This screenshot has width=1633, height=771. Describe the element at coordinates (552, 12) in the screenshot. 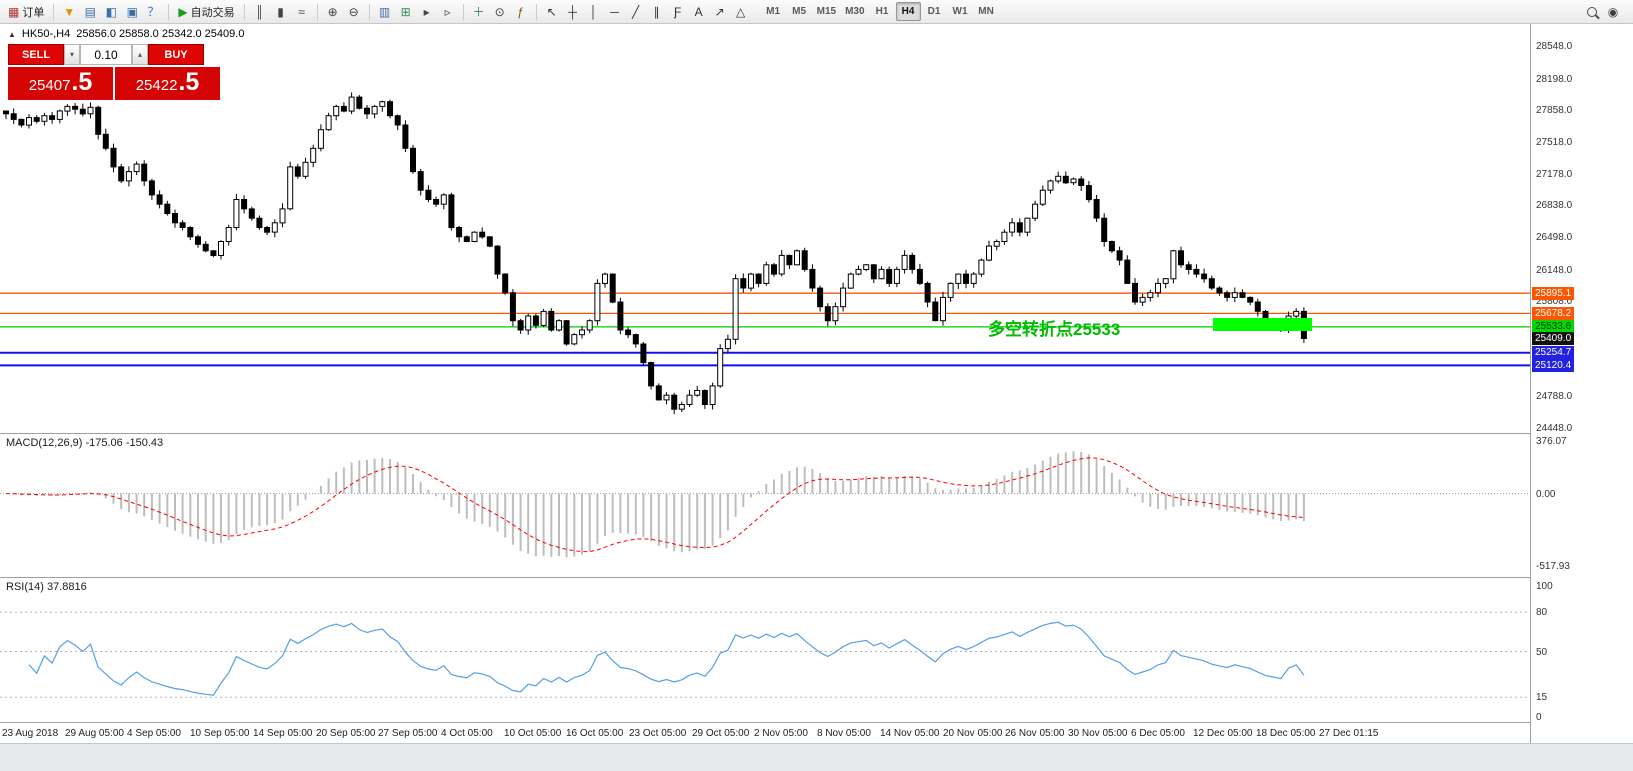

I see `cursor-button: ↖` at that location.